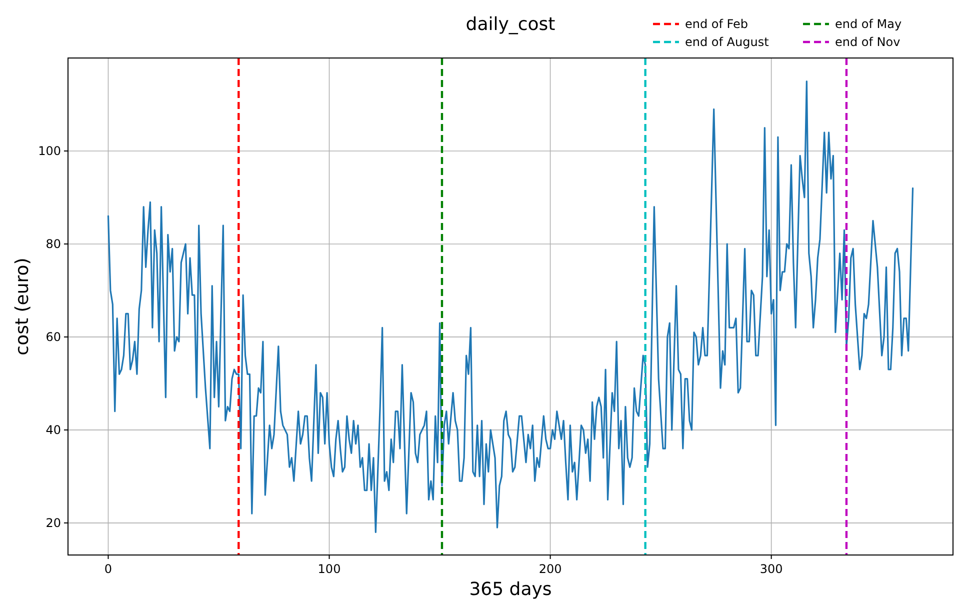 Image resolution: width=967 pixels, height=615 pixels. I want to click on x-tick-label: 0, so click(108, 569).